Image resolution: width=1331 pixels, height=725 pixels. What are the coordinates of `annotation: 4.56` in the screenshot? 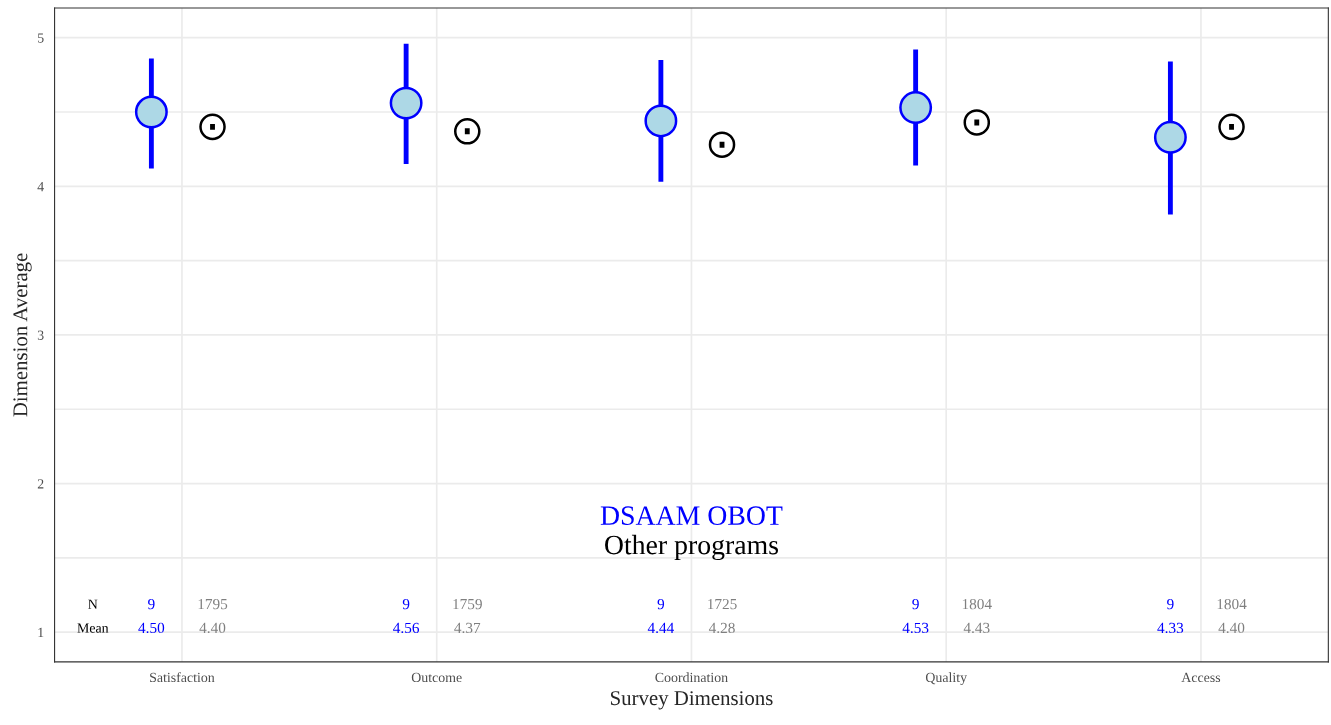 It's located at (406, 628).